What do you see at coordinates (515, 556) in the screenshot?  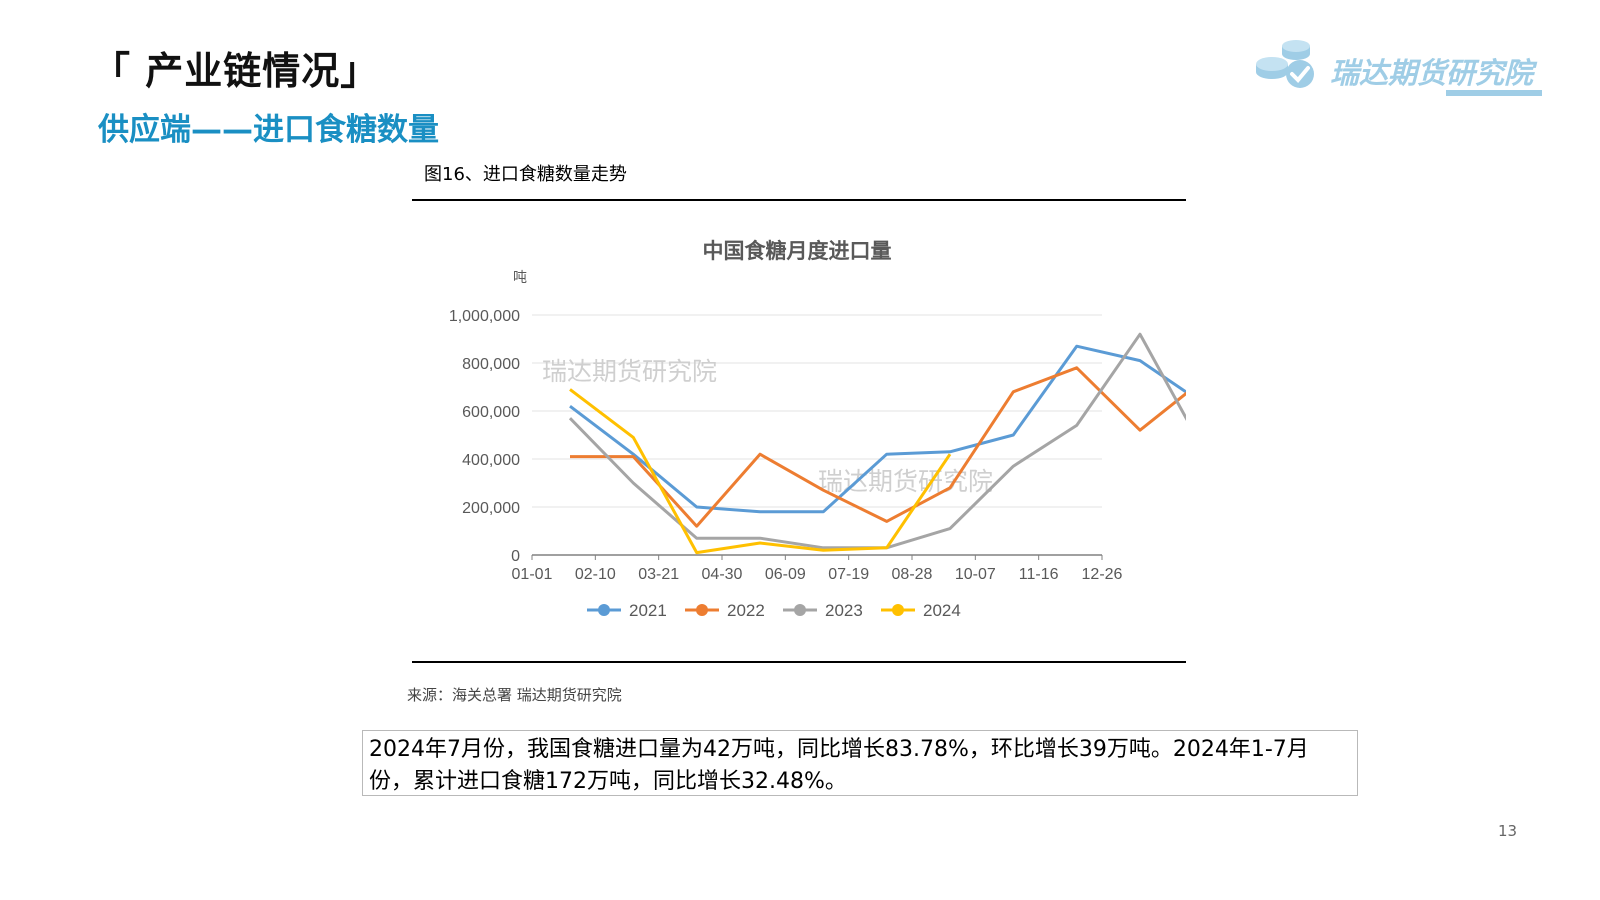 I see `y-tick-label: 0` at bounding box center [515, 556].